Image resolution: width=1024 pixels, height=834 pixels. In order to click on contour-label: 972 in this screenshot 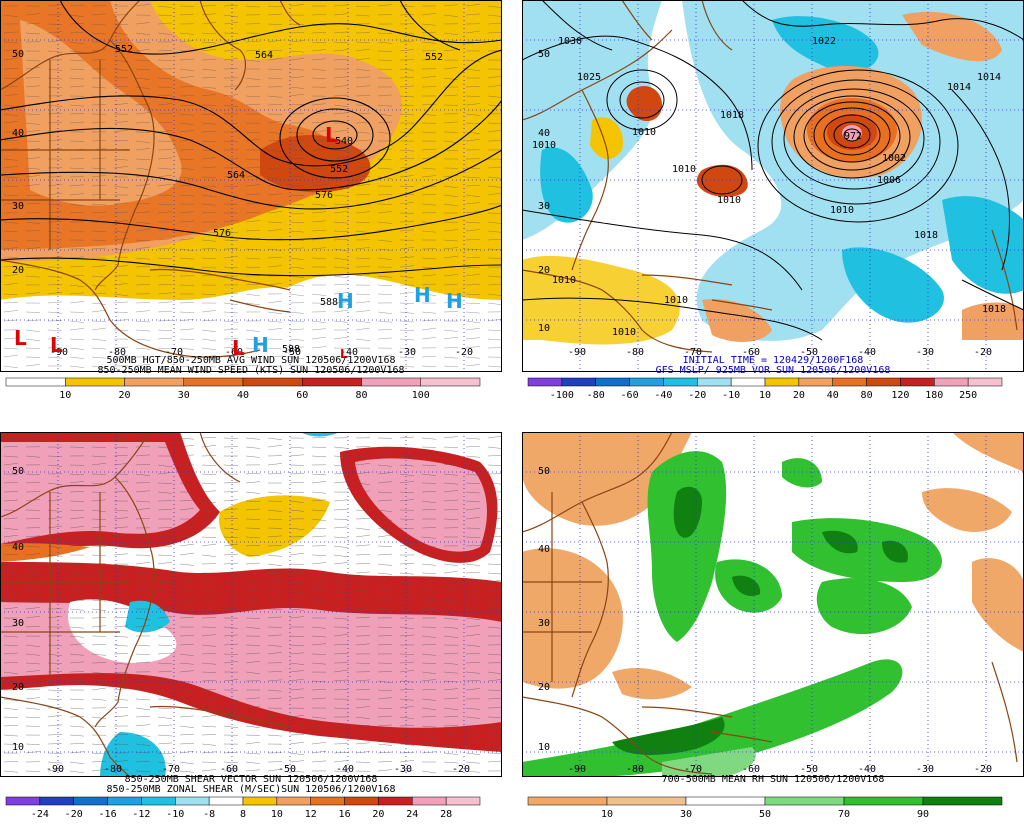, I will do `click(853, 136)`.